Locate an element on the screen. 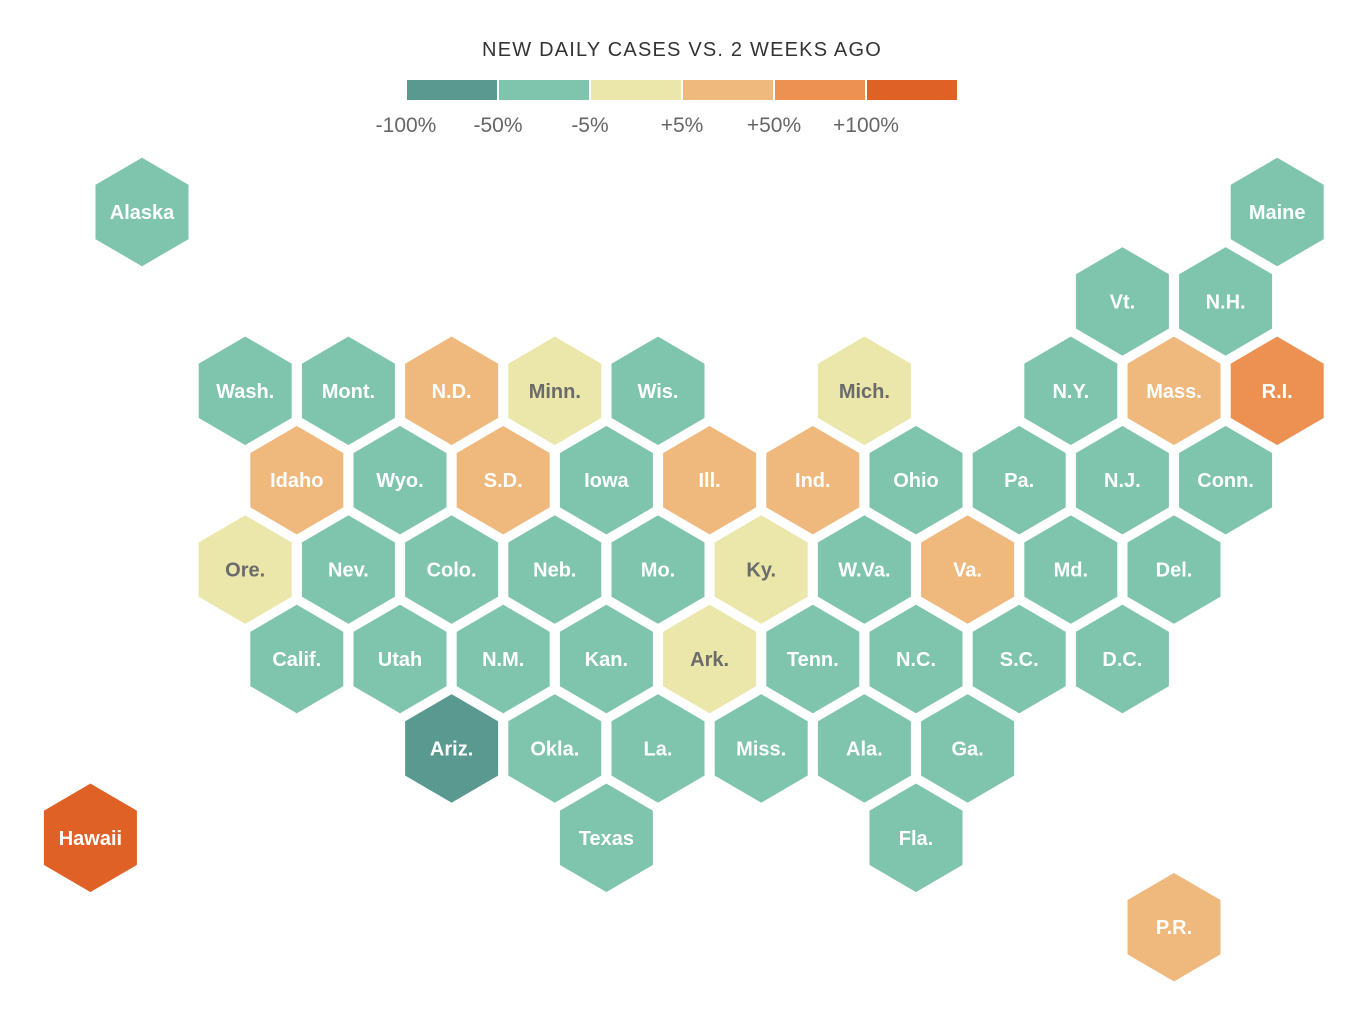  state-label: Utah is located at coordinates (400, 660).